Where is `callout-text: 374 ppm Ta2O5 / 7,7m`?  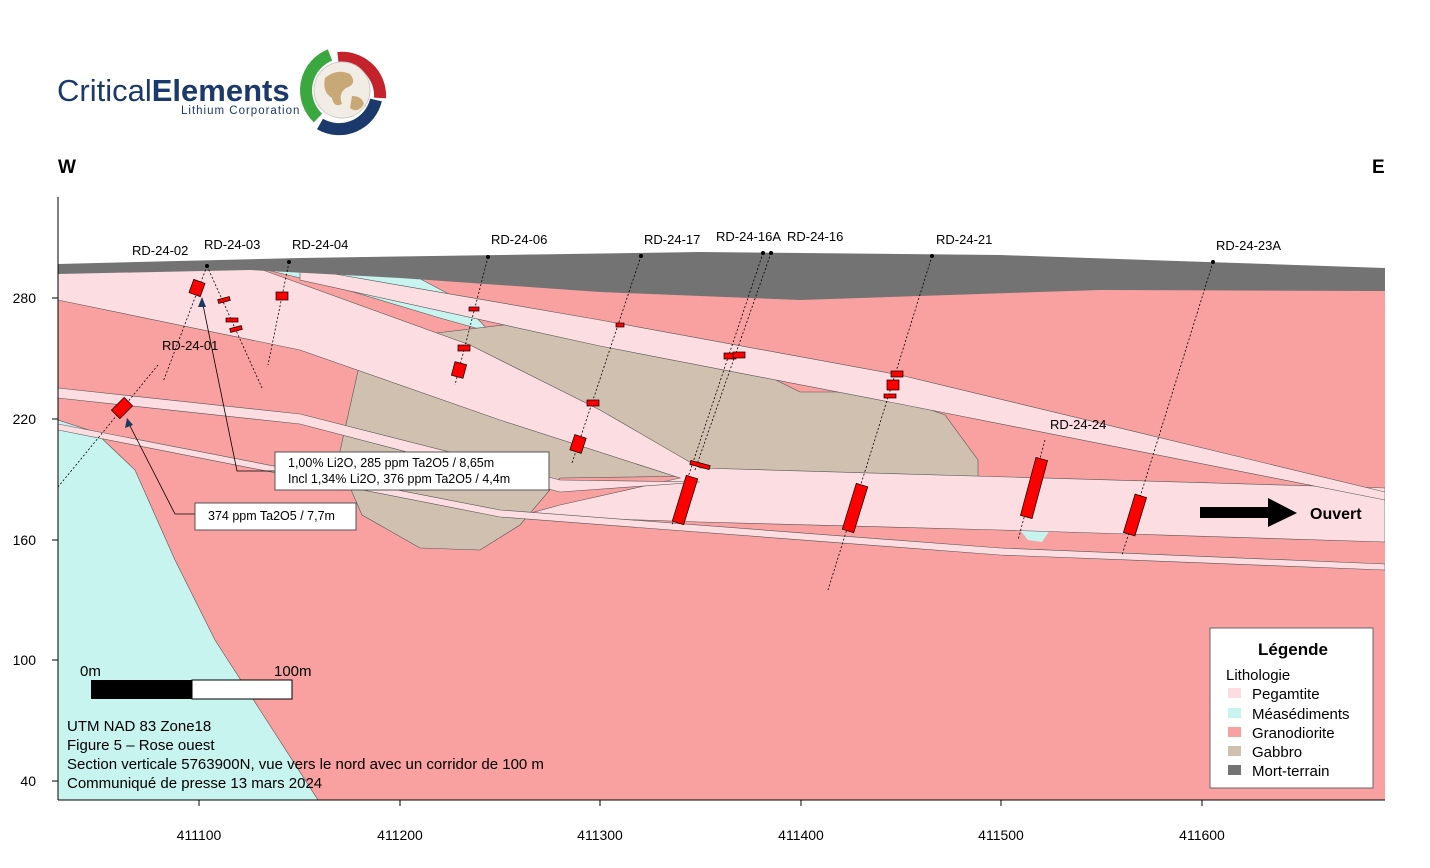 callout-text: 374 ppm Ta2O5 / 7,7m is located at coordinates (271, 516).